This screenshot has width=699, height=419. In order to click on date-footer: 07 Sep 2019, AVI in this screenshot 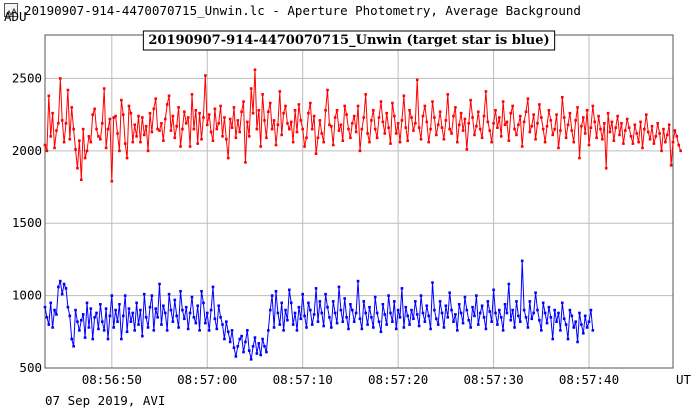, I will do `click(105, 400)`.